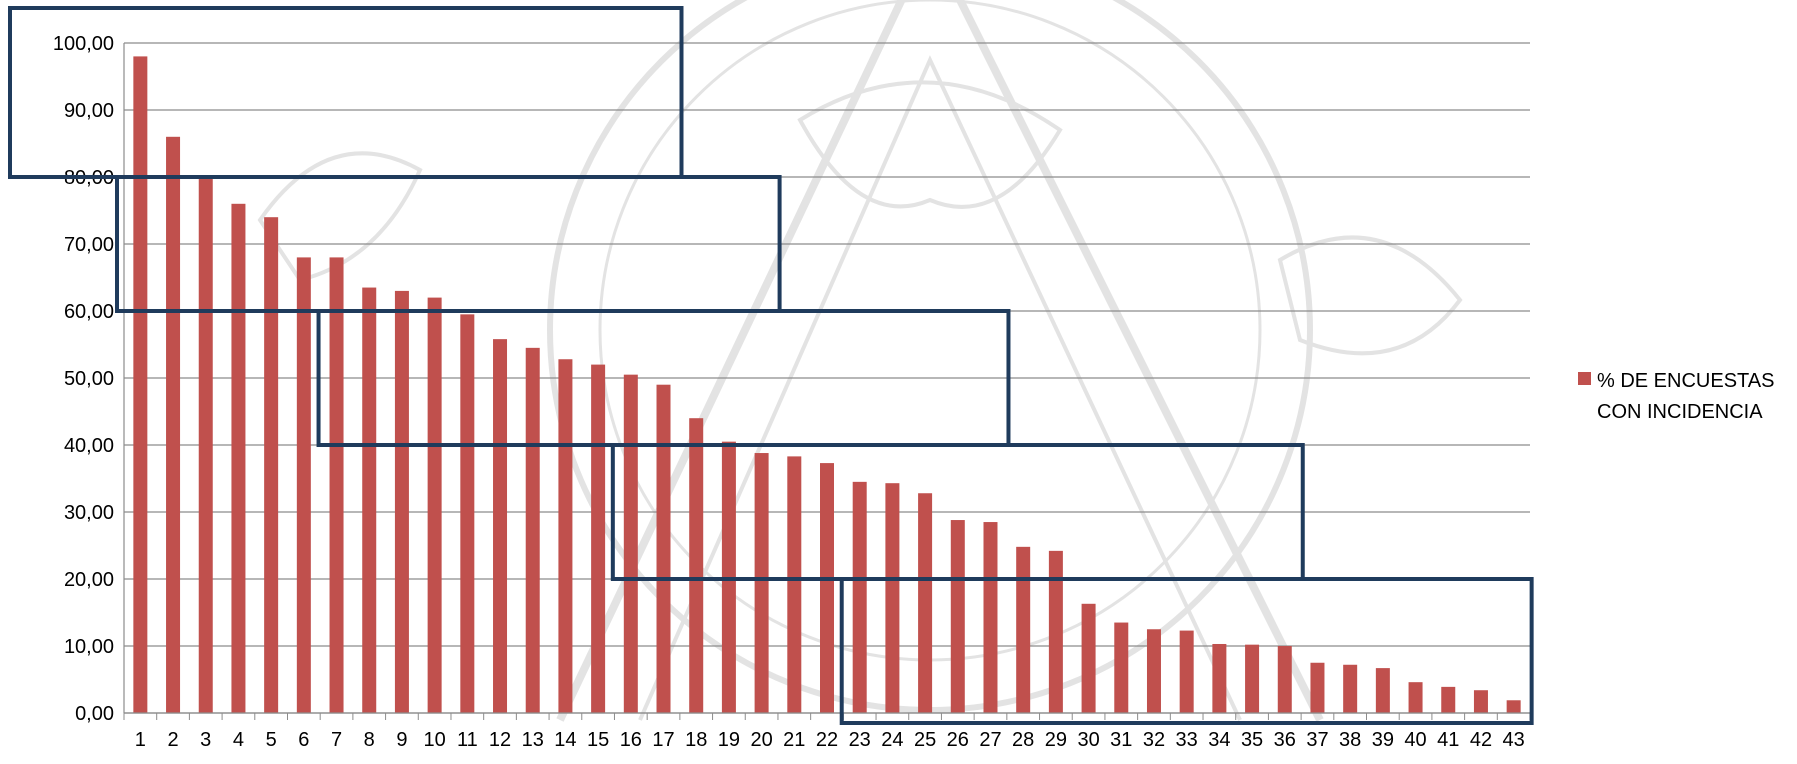  What do you see at coordinates (336, 740) in the screenshot?
I see `x-tick-label: 7` at bounding box center [336, 740].